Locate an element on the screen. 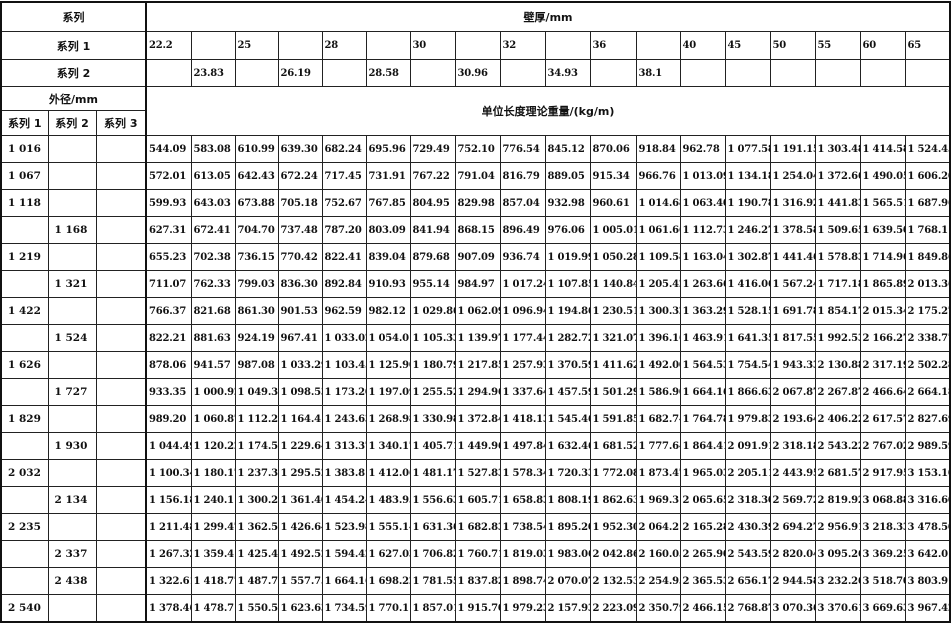 The image size is (952, 625). od-series1-cell: 1 219 is located at coordinates (24, 257).